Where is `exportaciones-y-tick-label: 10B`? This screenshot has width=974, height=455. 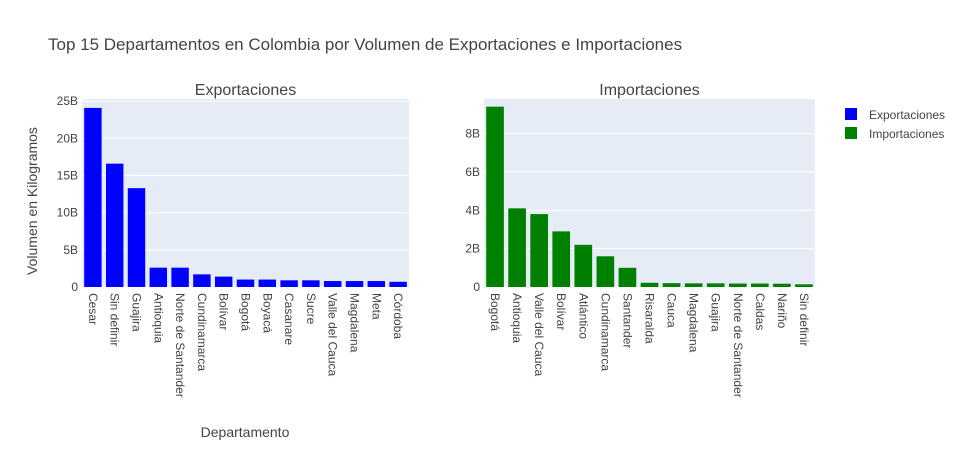 exportaciones-y-tick-label: 10B is located at coordinates (67, 213).